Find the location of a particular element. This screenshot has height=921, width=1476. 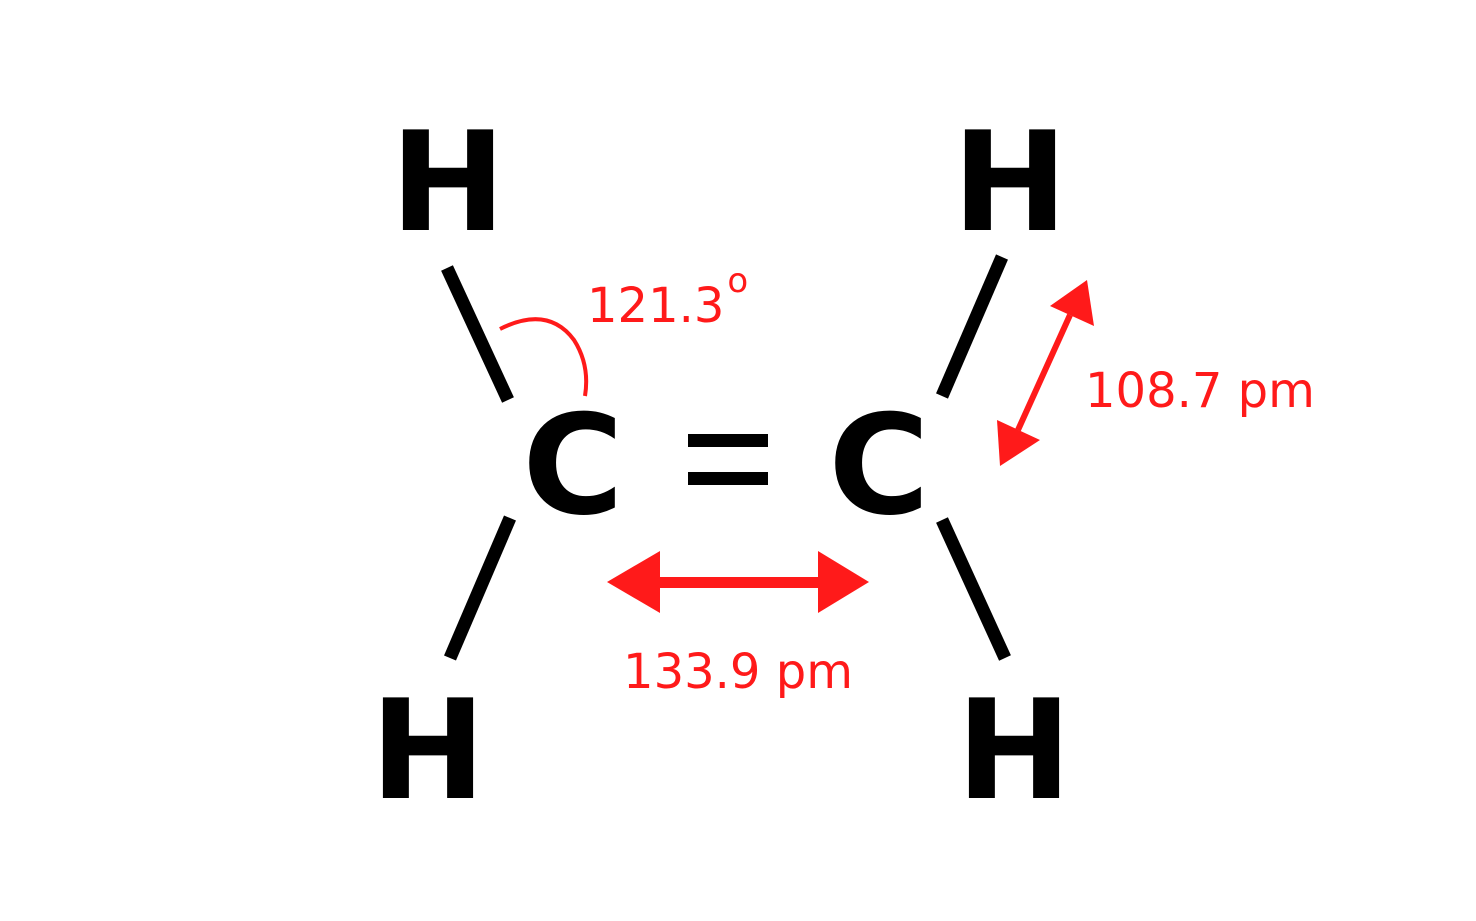

atom-h-top-left: H is located at coordinates (448, 182).